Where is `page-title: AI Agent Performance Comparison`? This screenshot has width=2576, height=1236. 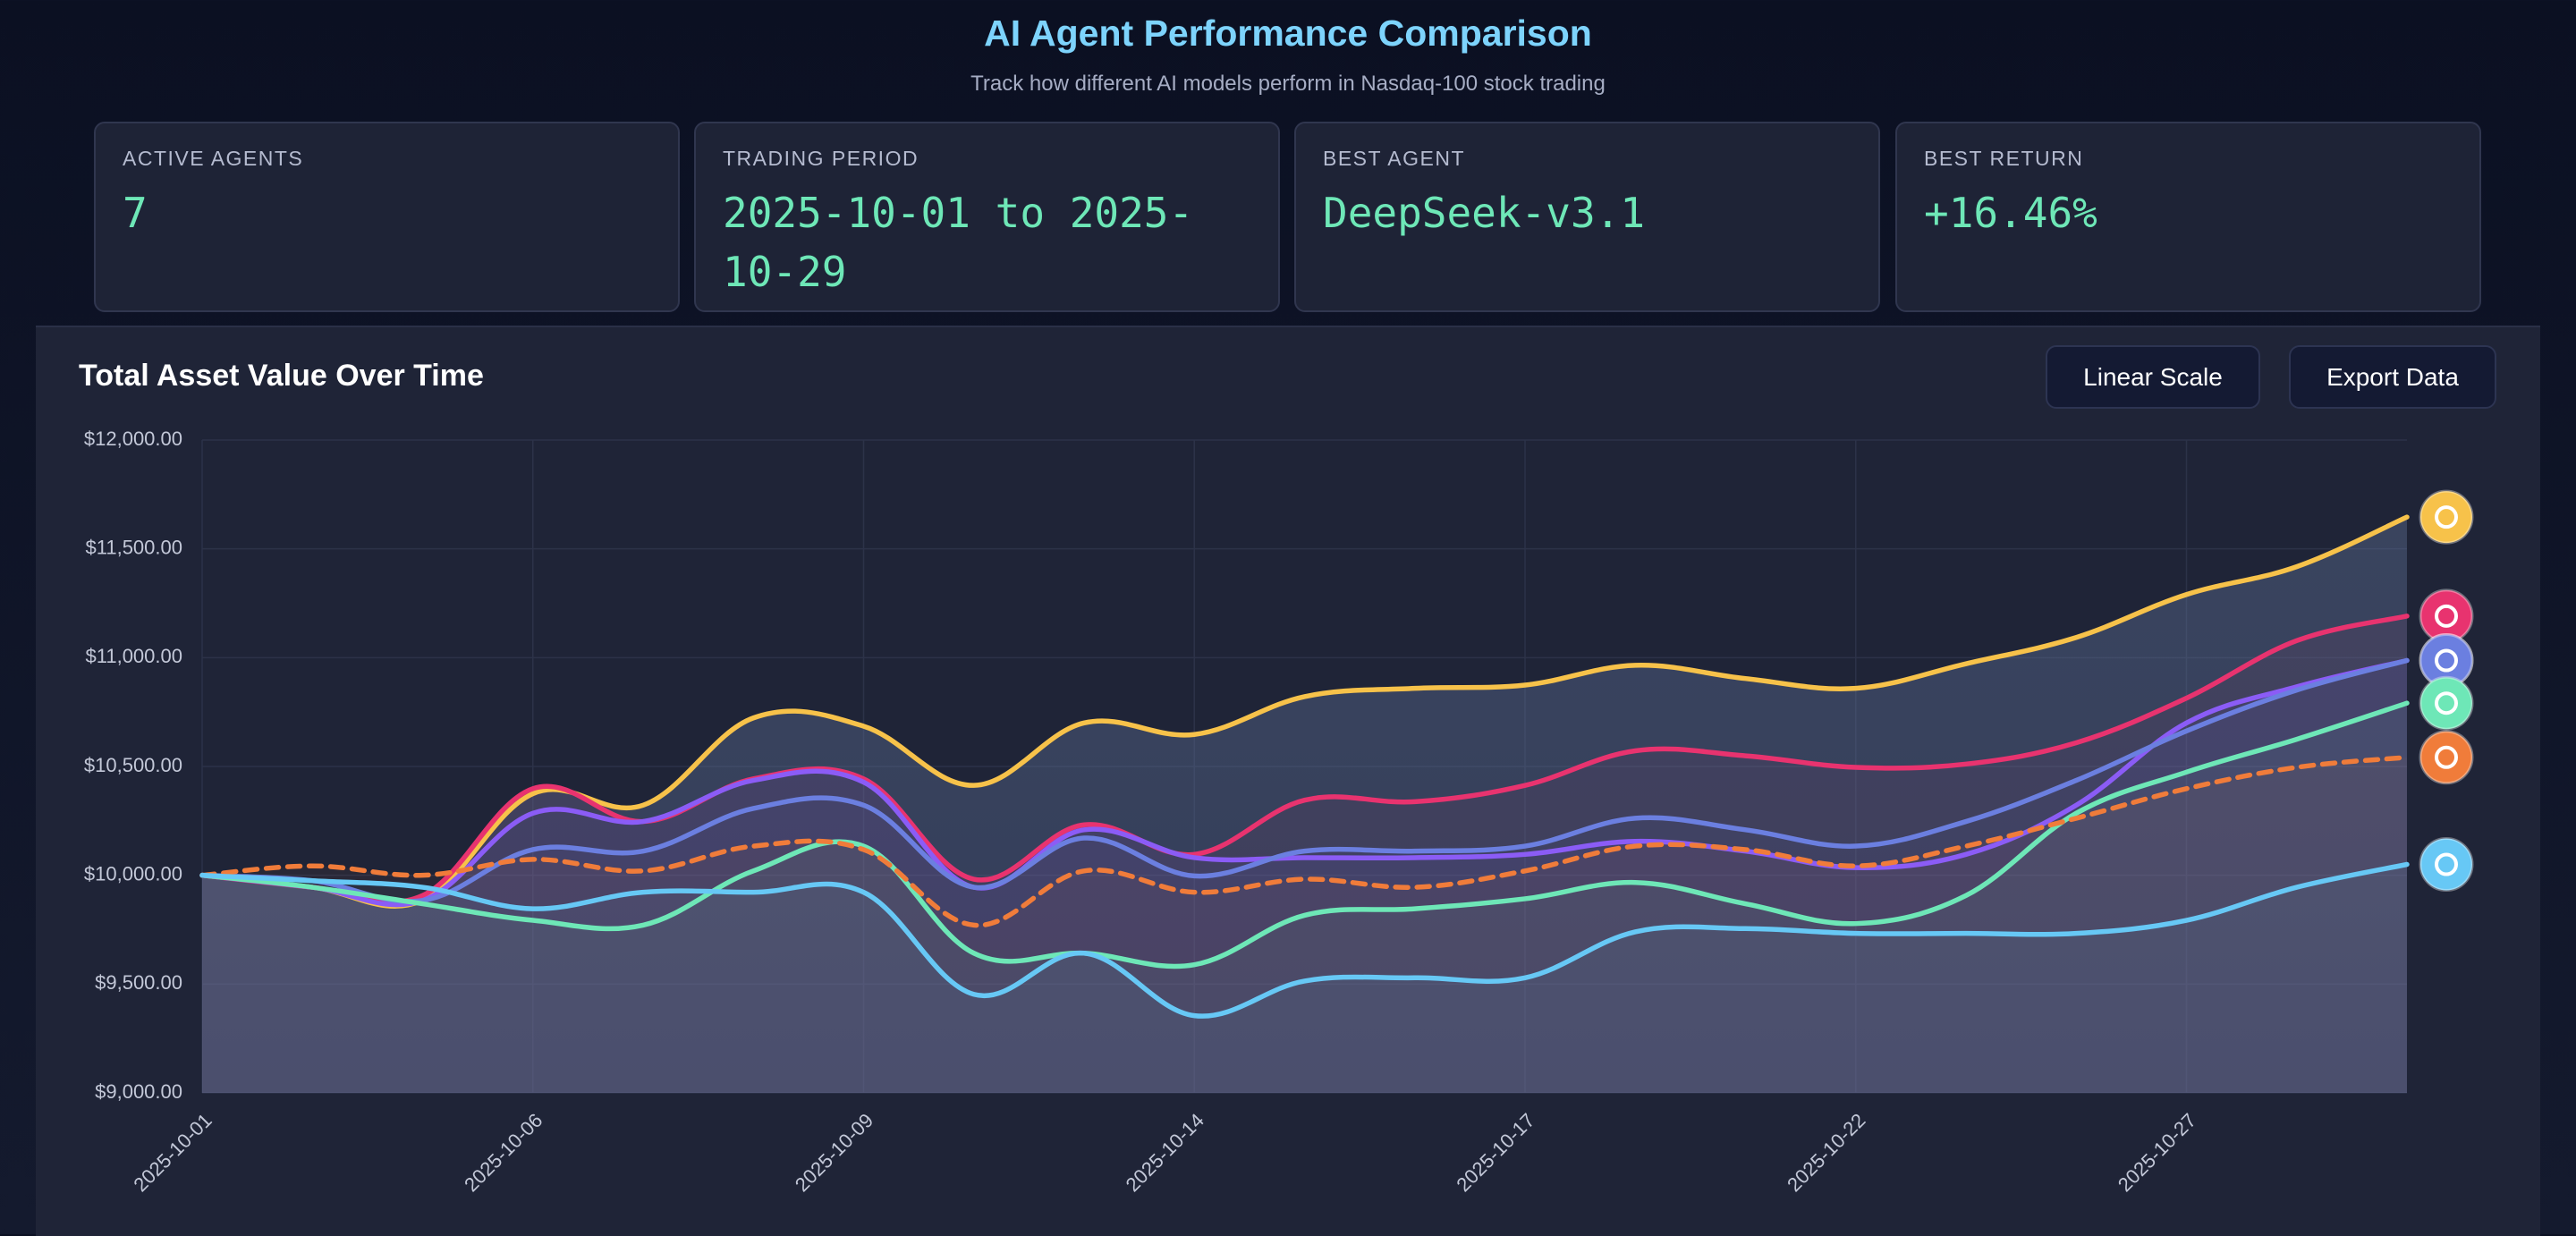
page-title: AI Agent Performance Comparison is located at coordinates (1288, 33).